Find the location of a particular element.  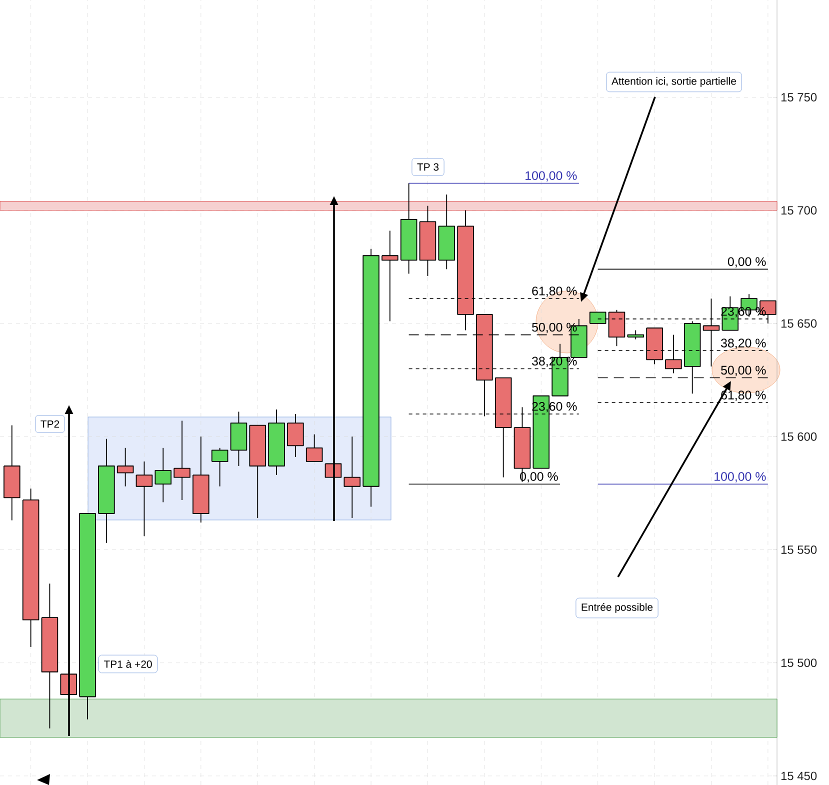

annotation: TP1 à +20 is located at coordinates (128, 664).